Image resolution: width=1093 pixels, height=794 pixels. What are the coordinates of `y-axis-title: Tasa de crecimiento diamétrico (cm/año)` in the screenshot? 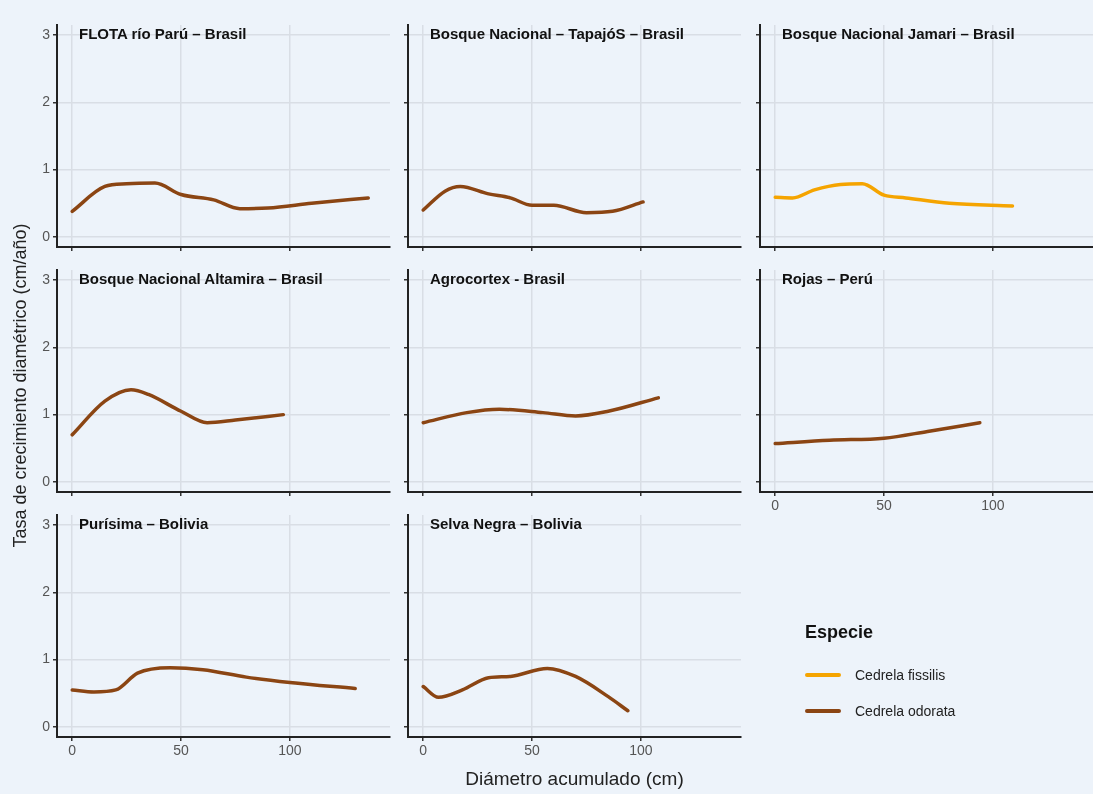 It's located at (20, 386).